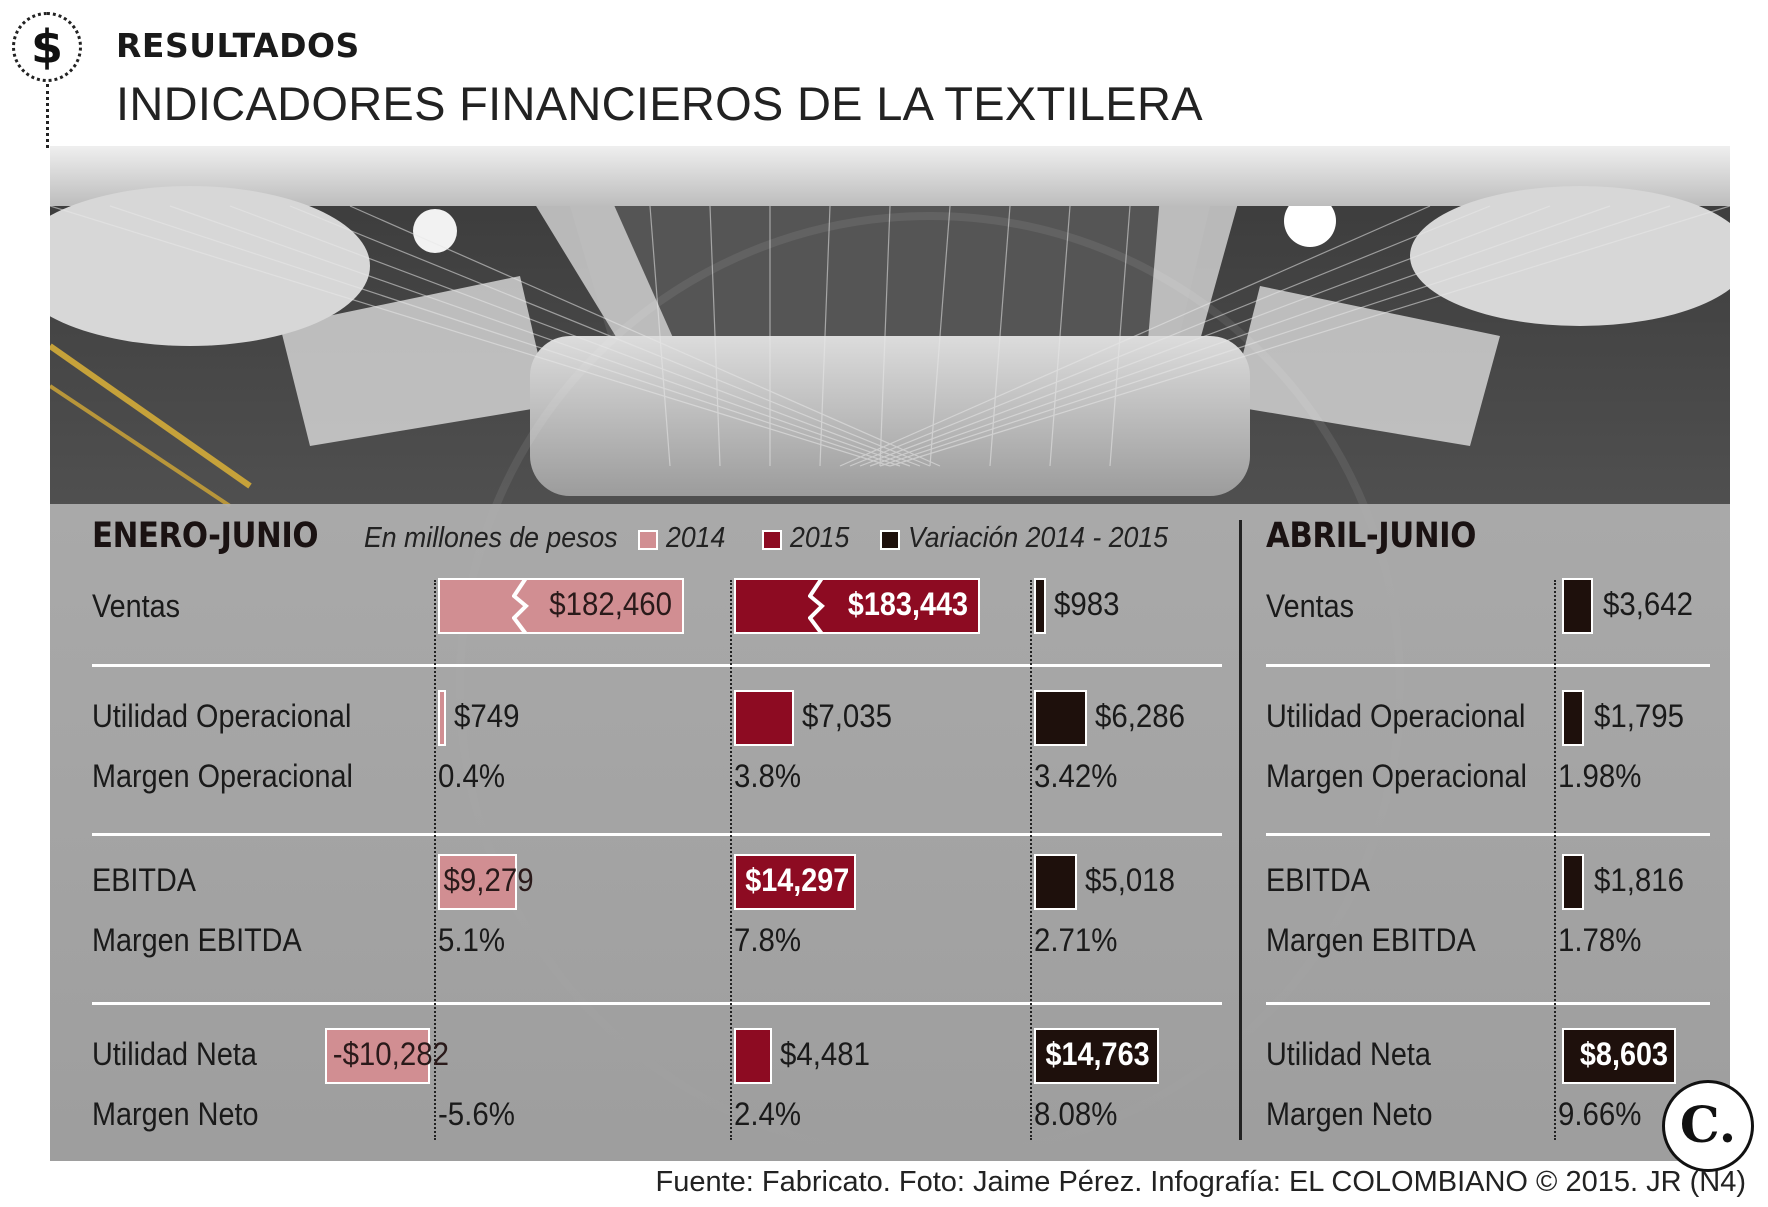 This screenshot has width=1768, height=1207. I want to click on legend-swatch-variation, so click(890, 540).